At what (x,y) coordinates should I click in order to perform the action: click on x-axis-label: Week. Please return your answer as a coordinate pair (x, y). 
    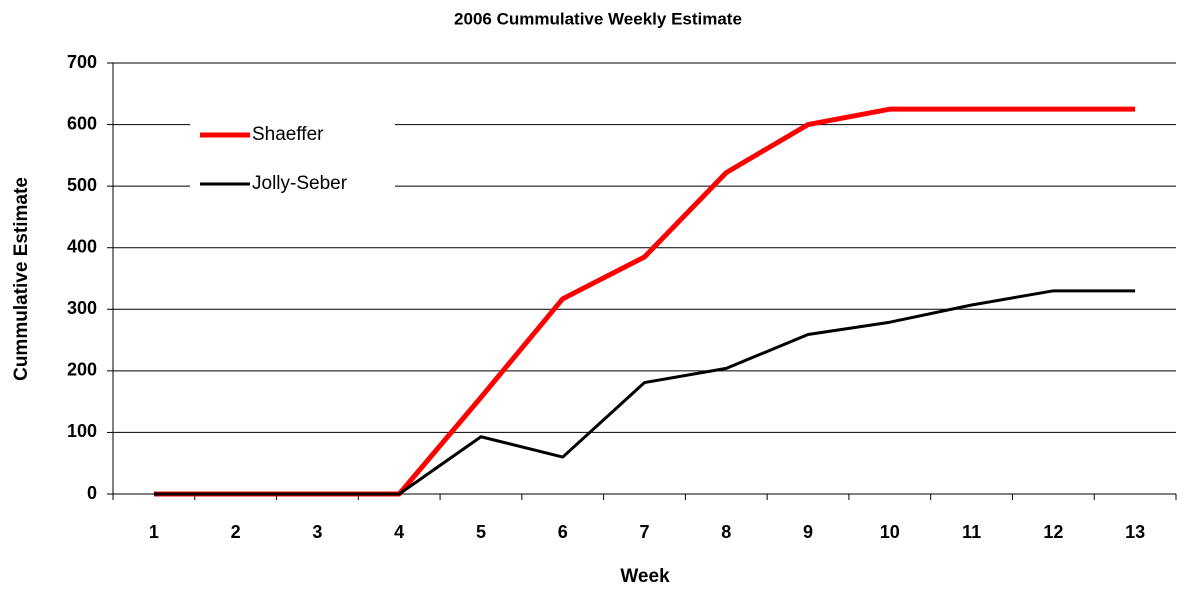
    Looking at the image, I should click on (645, 576).